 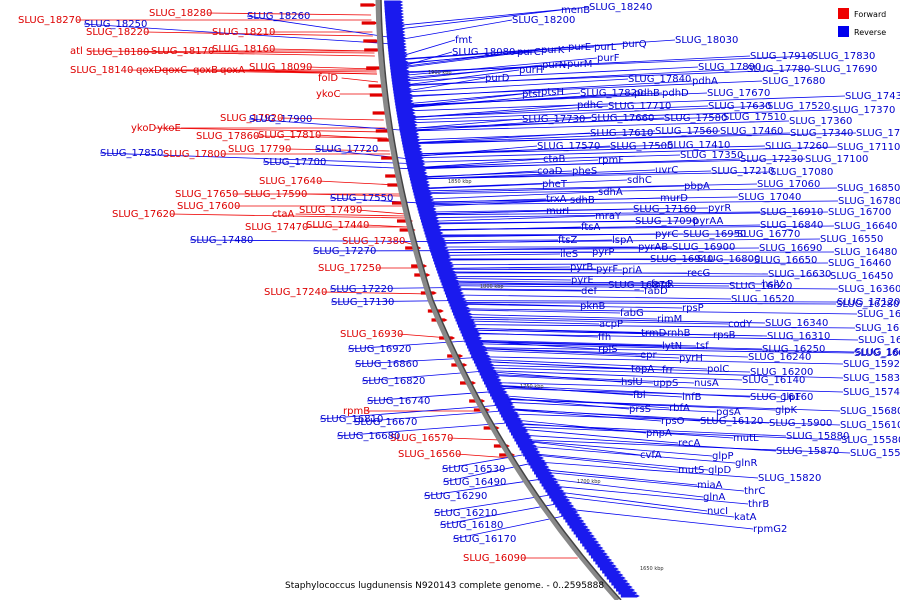 What do you see at coordinates (703, 247) in the screenshot?
I see `gene-label-slug-16900: SLUG_16900` at bounding box center [703, 247].